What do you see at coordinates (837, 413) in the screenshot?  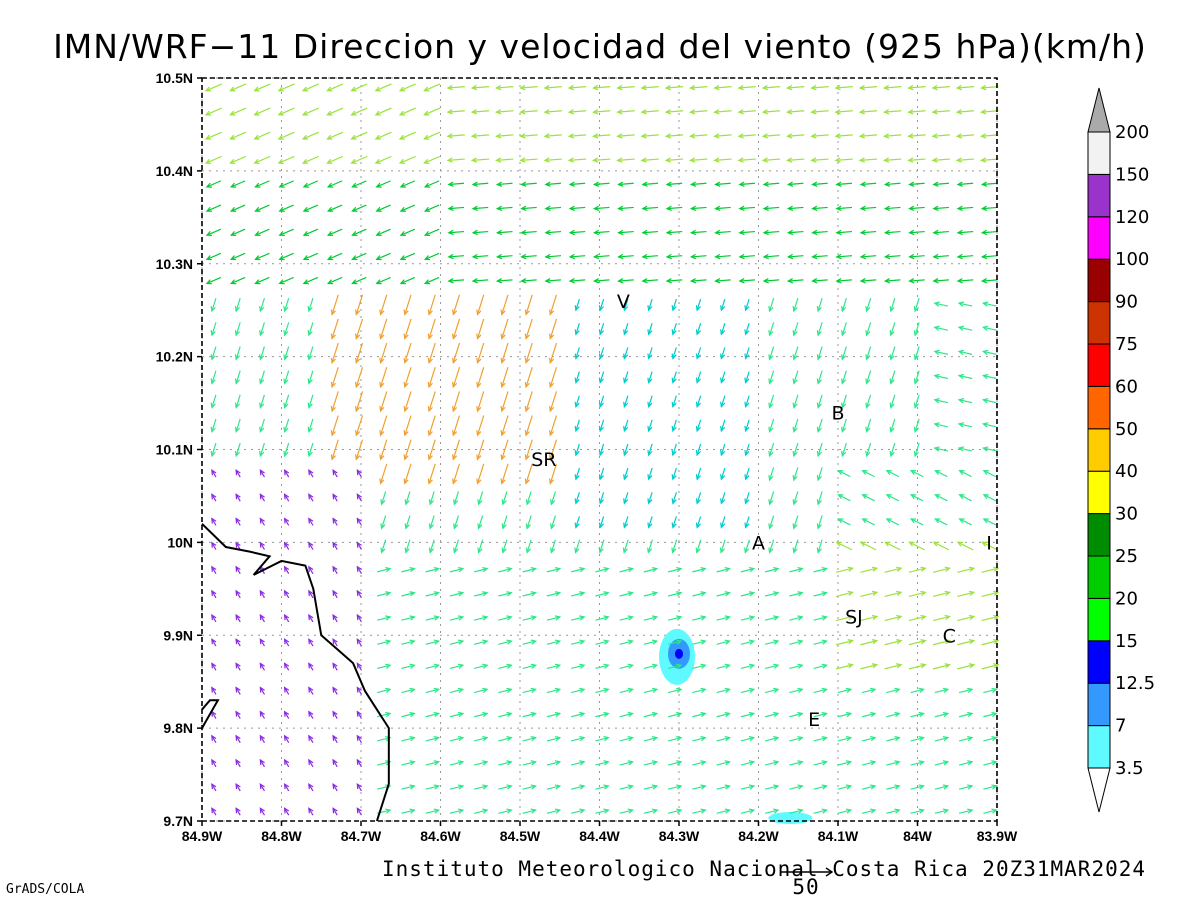 I see `city-label: B` at bounding box center [837, 413].